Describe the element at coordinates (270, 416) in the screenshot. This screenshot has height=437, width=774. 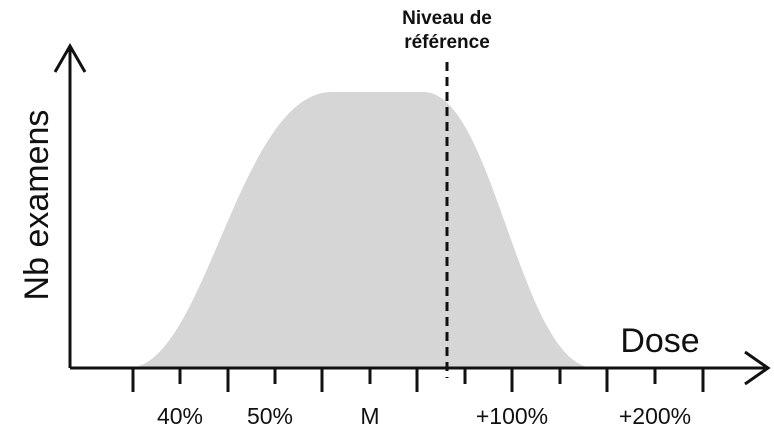
I see `tick-label: 50%` at that location.